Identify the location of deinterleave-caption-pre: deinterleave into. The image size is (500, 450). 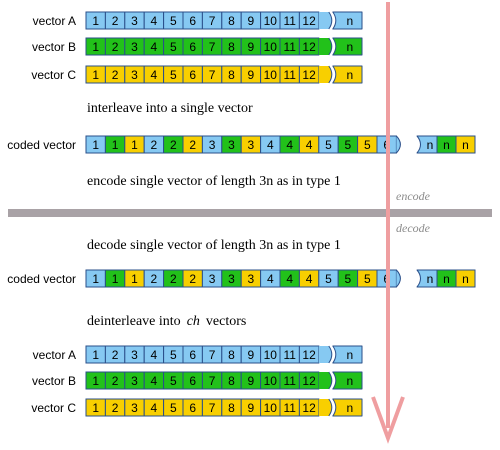
(134, 321).